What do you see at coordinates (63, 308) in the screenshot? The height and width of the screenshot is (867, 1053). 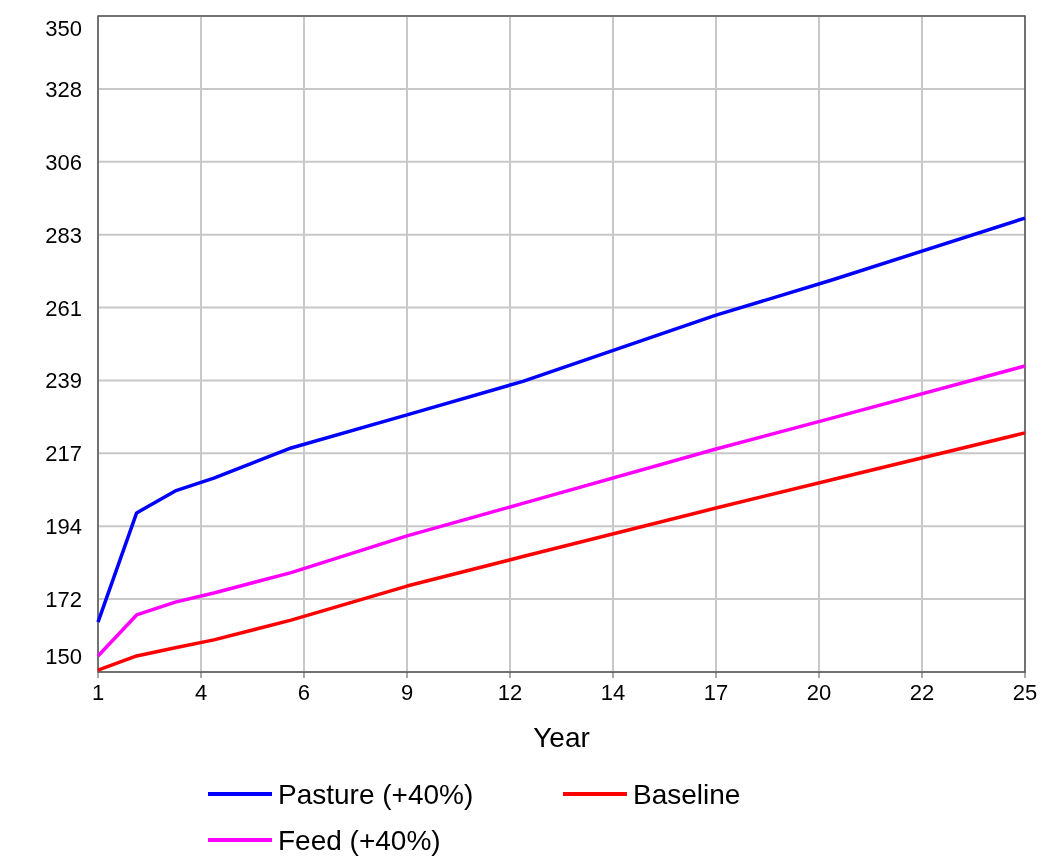 I see `y-tick-label: 261` at bounding box center [63, 308].